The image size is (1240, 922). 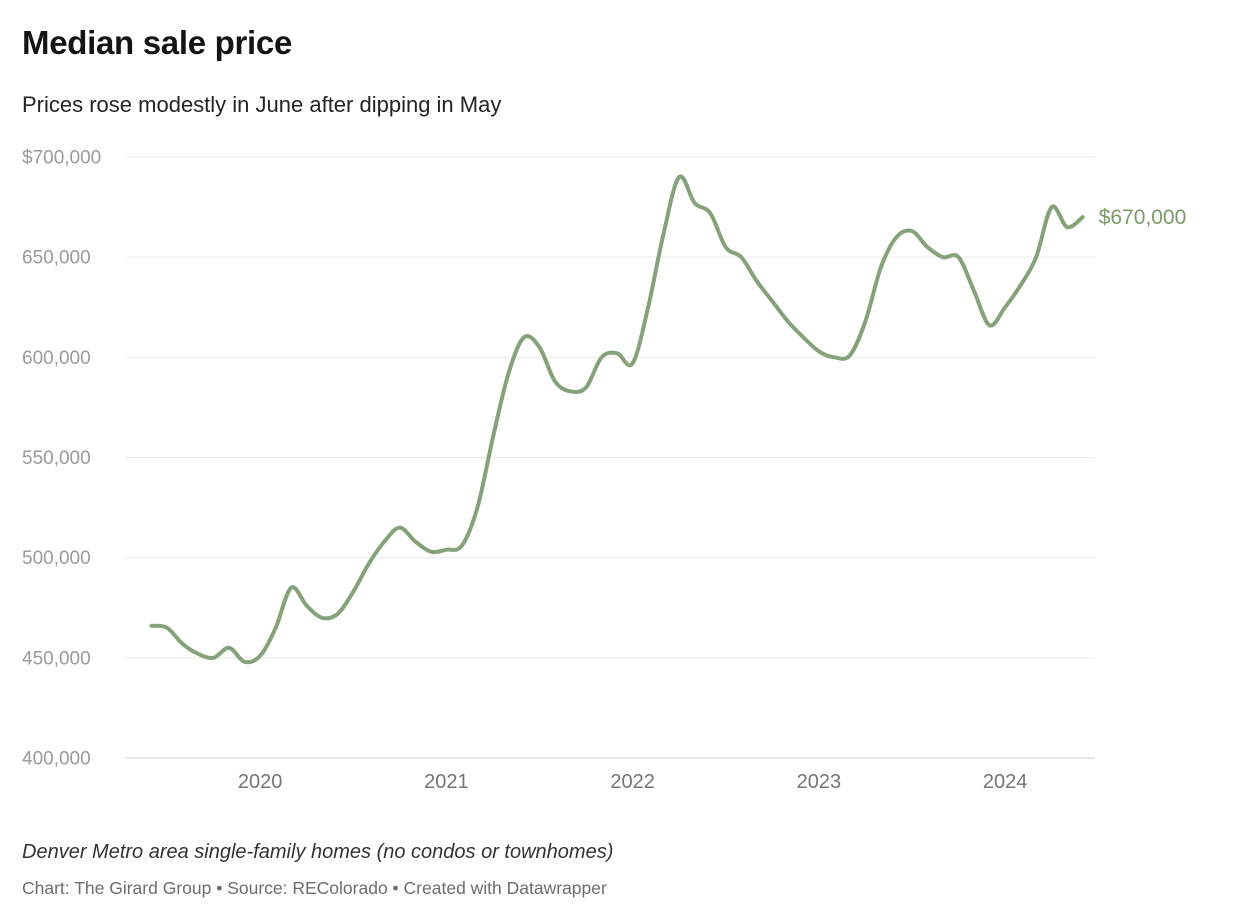 What do you see at coordinates (56, 358) in the screenshot?
I see `y-axis-tick-label: 600,000` at bounding box center [56, 358].